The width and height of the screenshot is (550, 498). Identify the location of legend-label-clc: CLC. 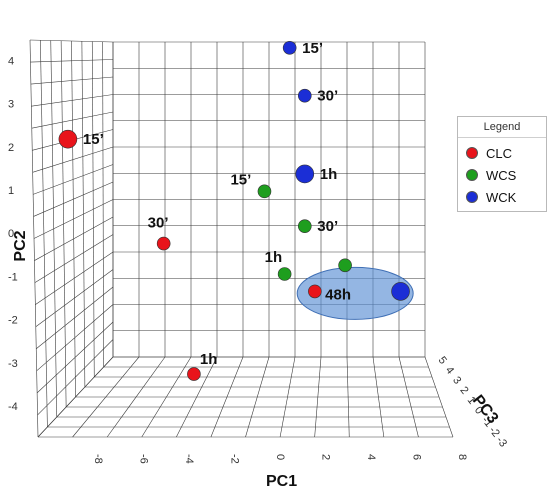
(499, 153).